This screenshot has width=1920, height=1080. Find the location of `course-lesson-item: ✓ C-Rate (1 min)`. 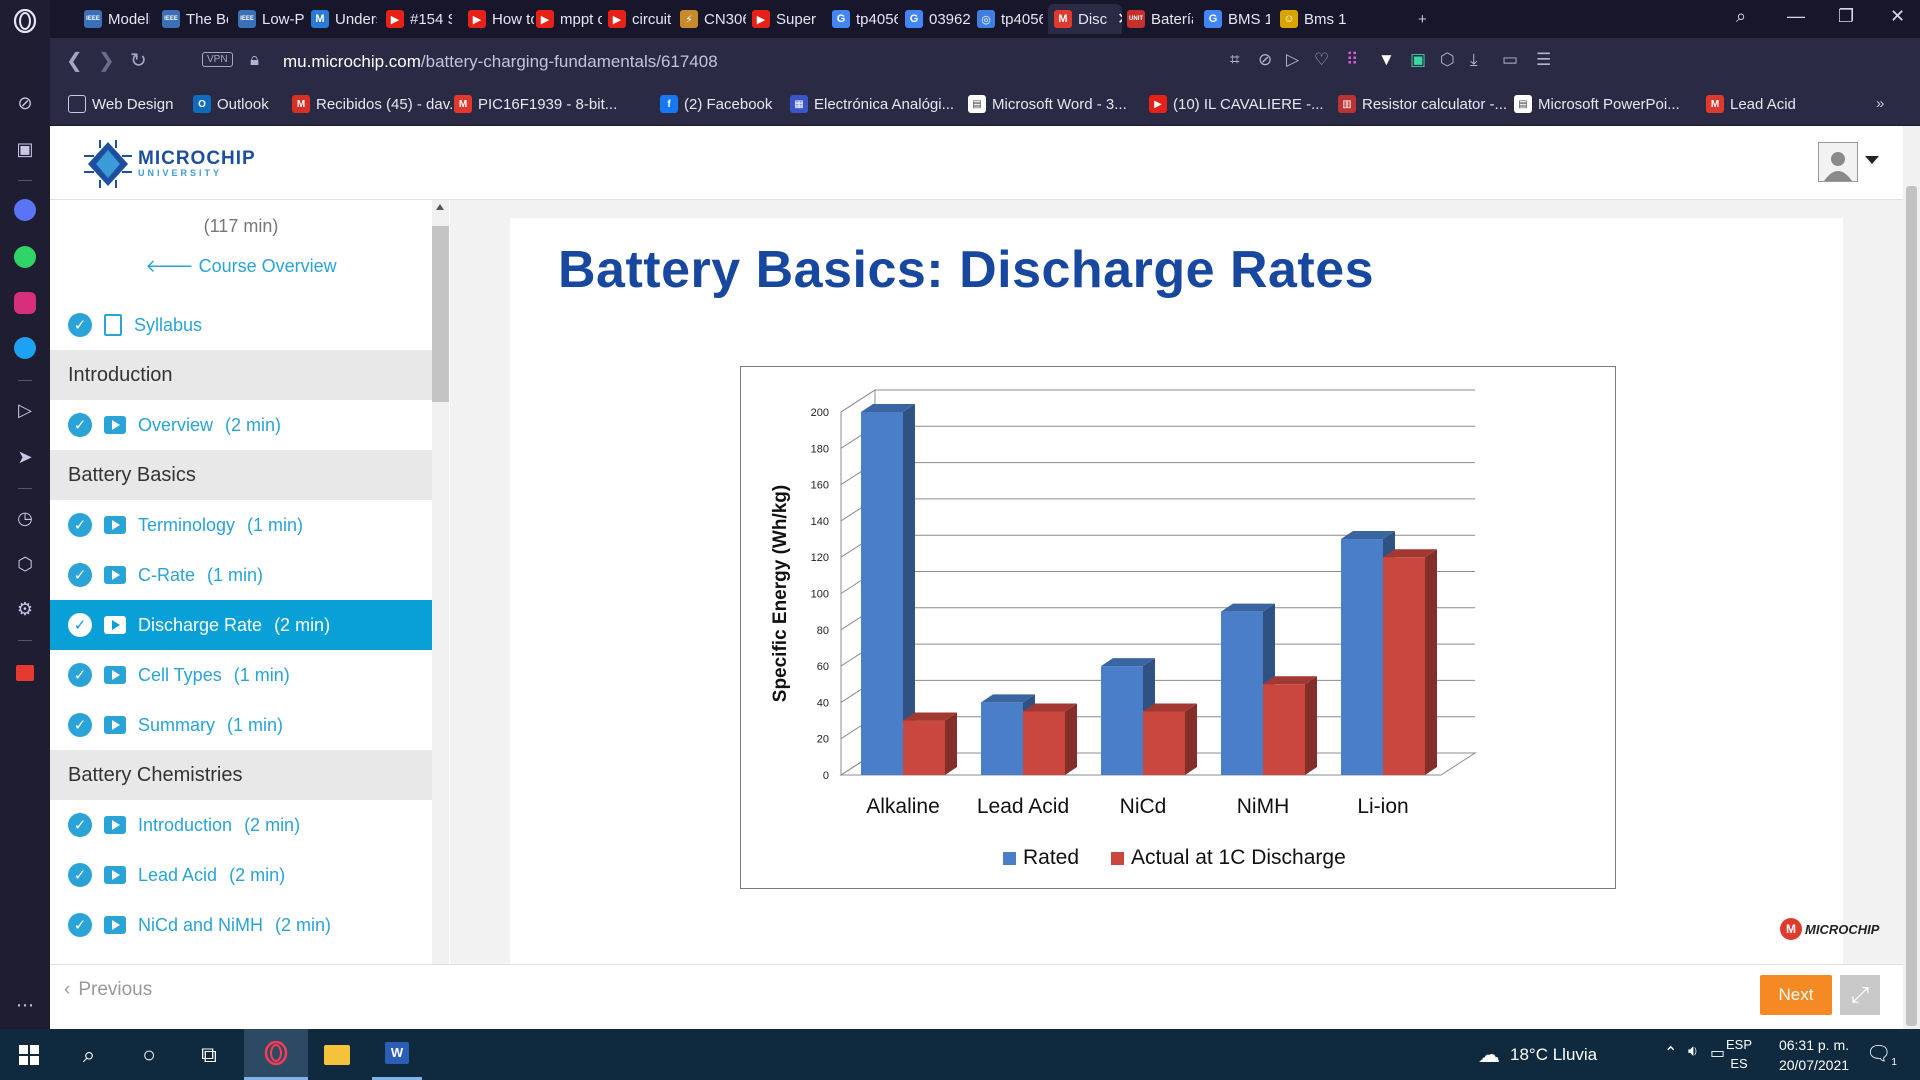

course-lesson-item: ✓ C-Rate (1 min) is located at coordinates (241, 575).